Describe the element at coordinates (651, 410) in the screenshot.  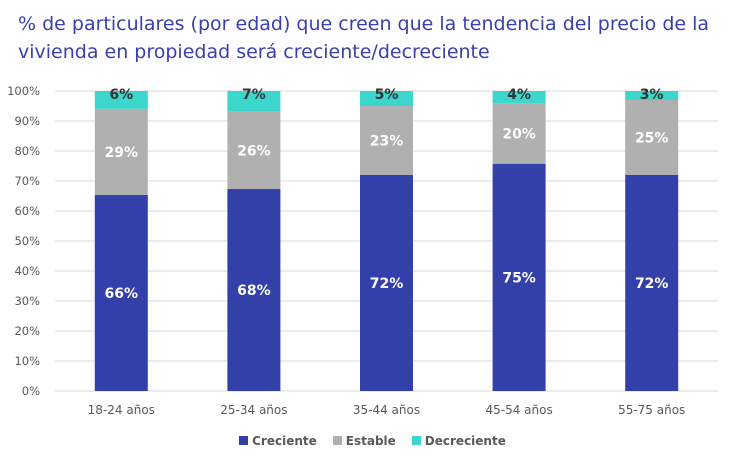
I see `x-tick-label: 55-75 años` at that location.